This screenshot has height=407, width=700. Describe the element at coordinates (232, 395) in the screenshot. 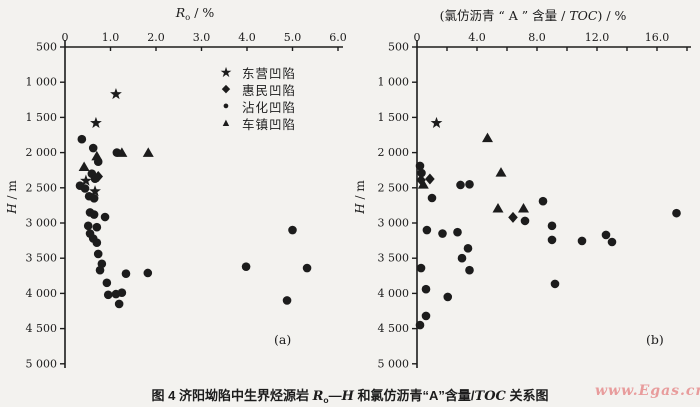

I see `caption-part: 图 4 济阳坳陷中生界烃源岩` at that location.